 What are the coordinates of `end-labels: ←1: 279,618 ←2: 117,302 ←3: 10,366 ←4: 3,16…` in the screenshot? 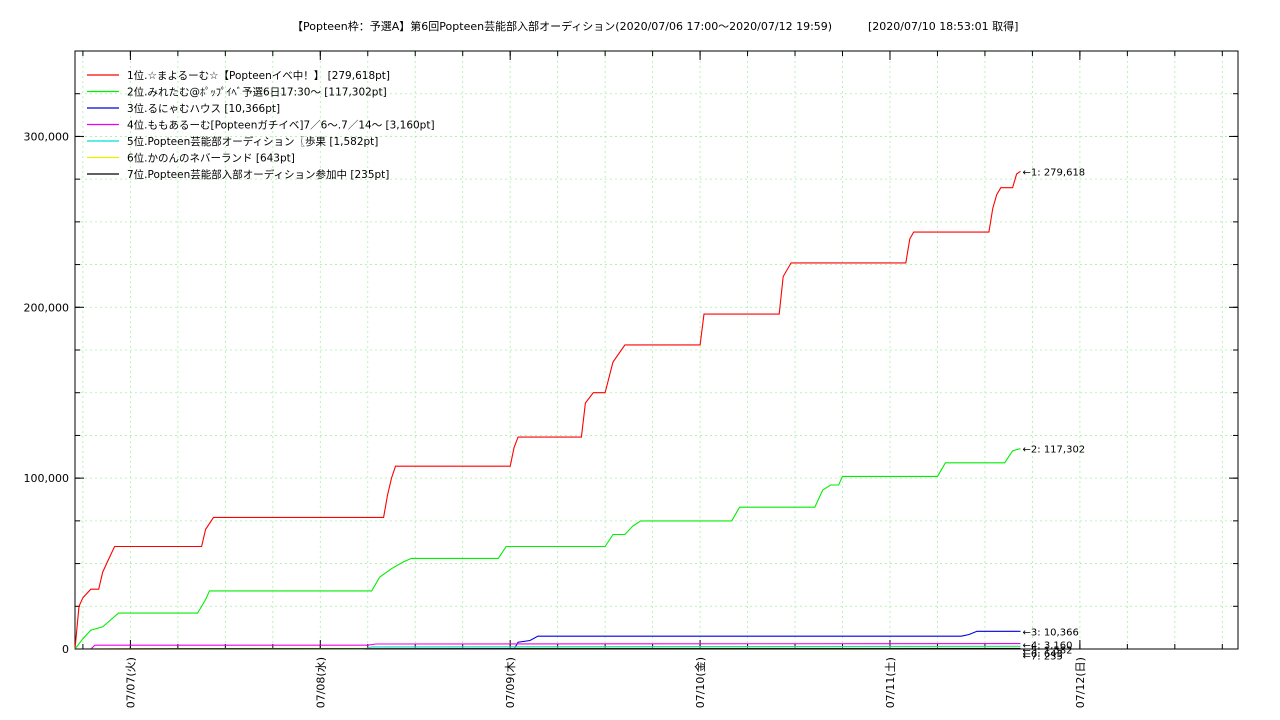 It's located at (1054, 414).